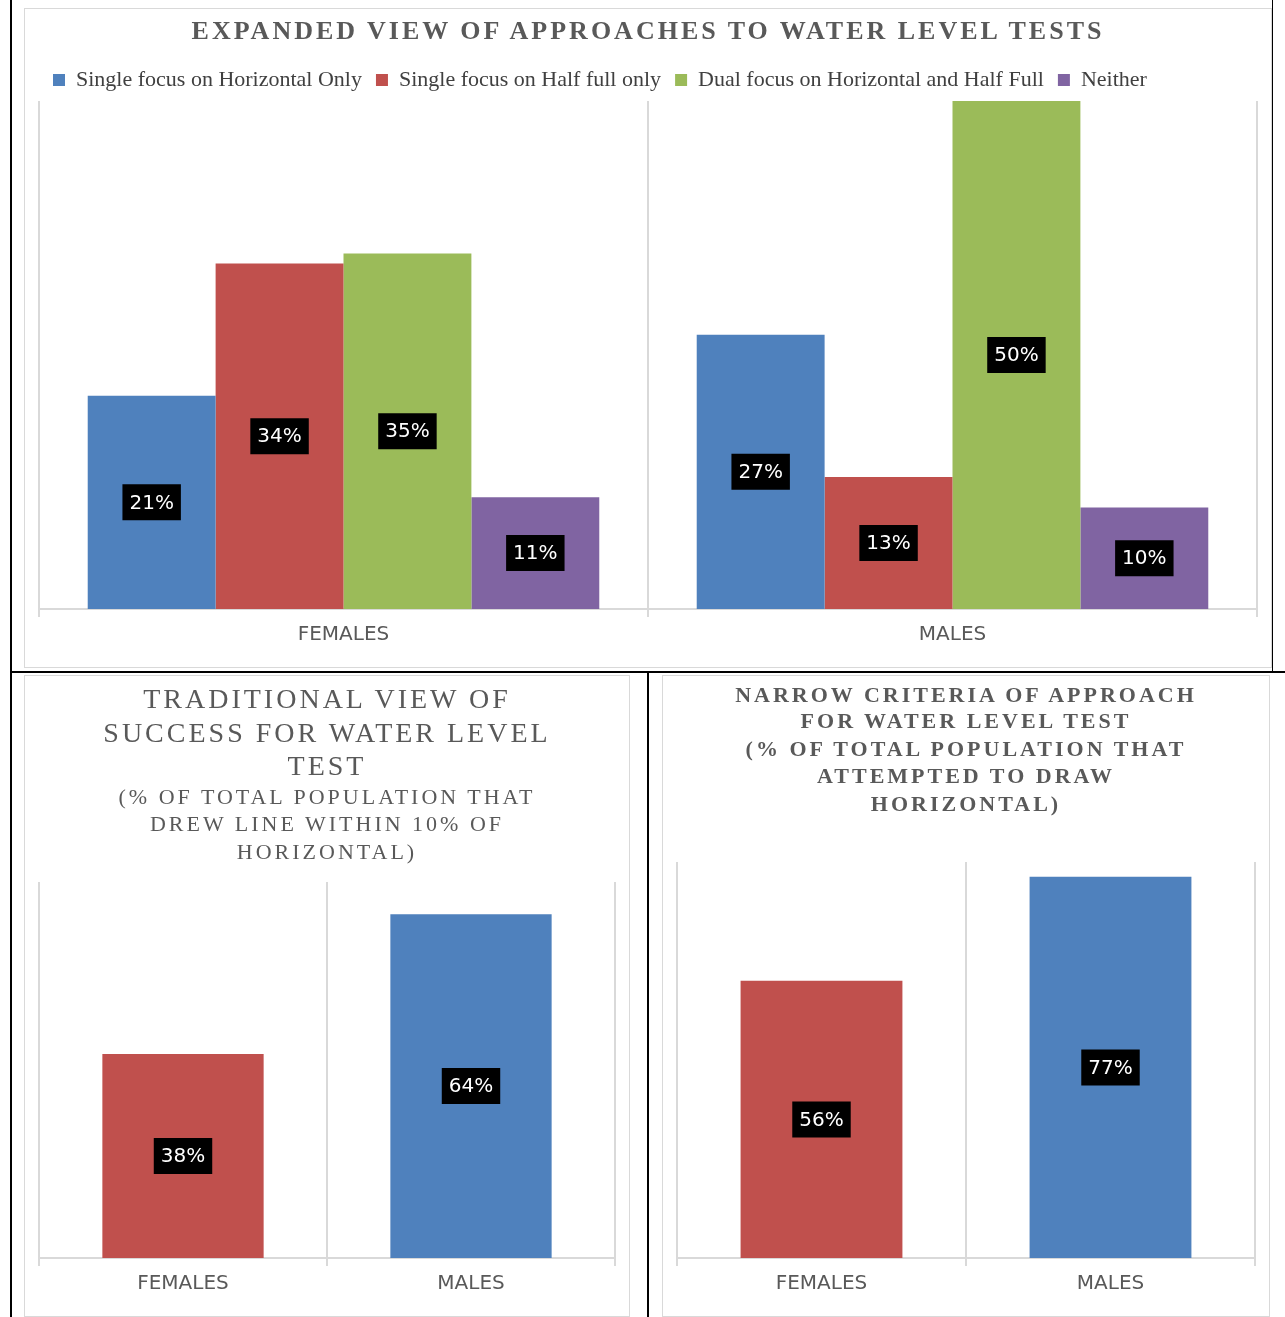 This screenshot has height=1317, width=1285. What do you see at coordinates (966, 708) in the screenshot?
I see `chart-title: NARROW CRITERIA OF APPROACH FOR WATER LEVEL TEST` at bounding box center [966, 708].